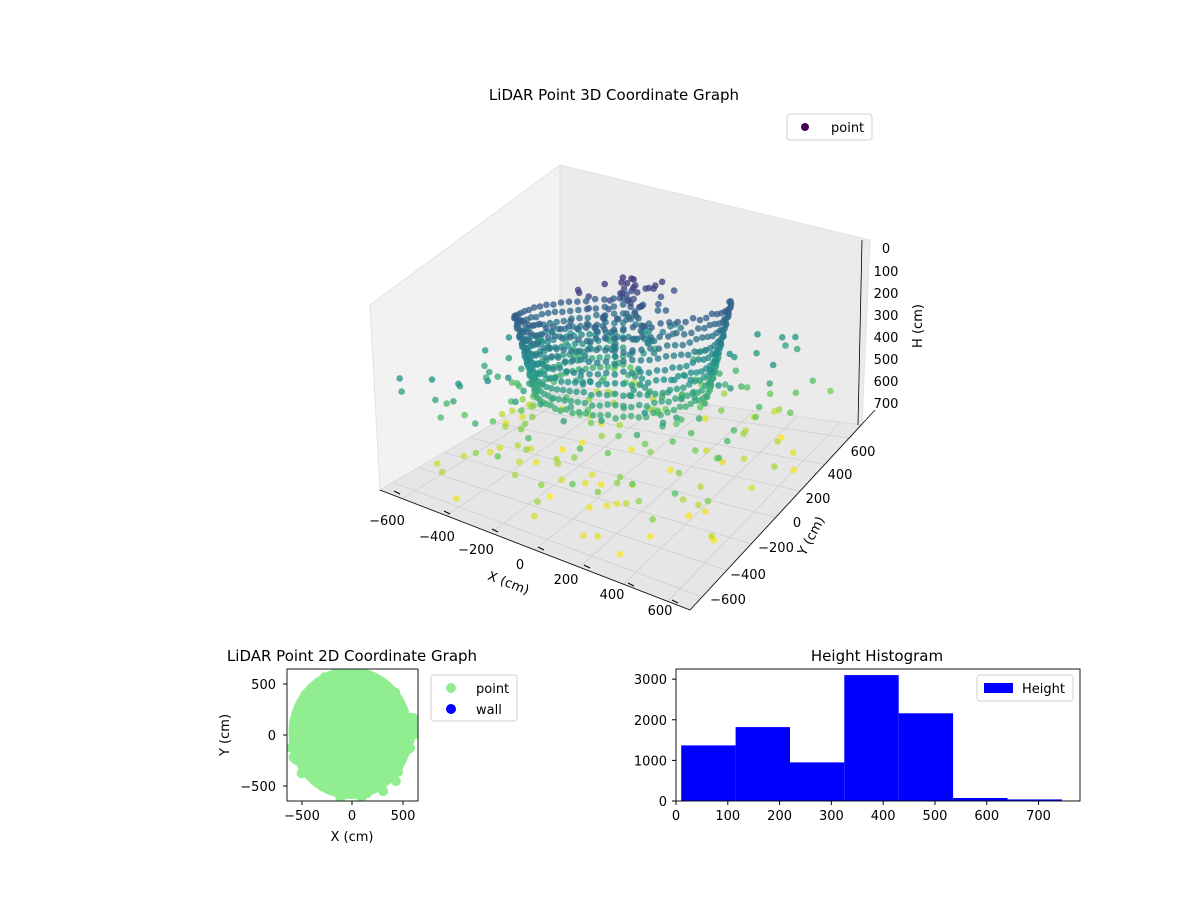 This screenshot has width=1200, height=900. What do you see at coordinates (900, 327) in the screenshot?
I see `z-axis-3d: 0 100 200 300 400 500 600 700 H (cm)` at bounding box center [900, 327].